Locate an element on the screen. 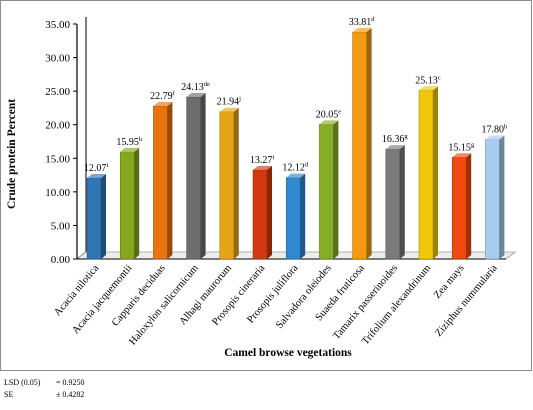  category-label: Ziziphus nummularia is located at coordinates (466, 301).